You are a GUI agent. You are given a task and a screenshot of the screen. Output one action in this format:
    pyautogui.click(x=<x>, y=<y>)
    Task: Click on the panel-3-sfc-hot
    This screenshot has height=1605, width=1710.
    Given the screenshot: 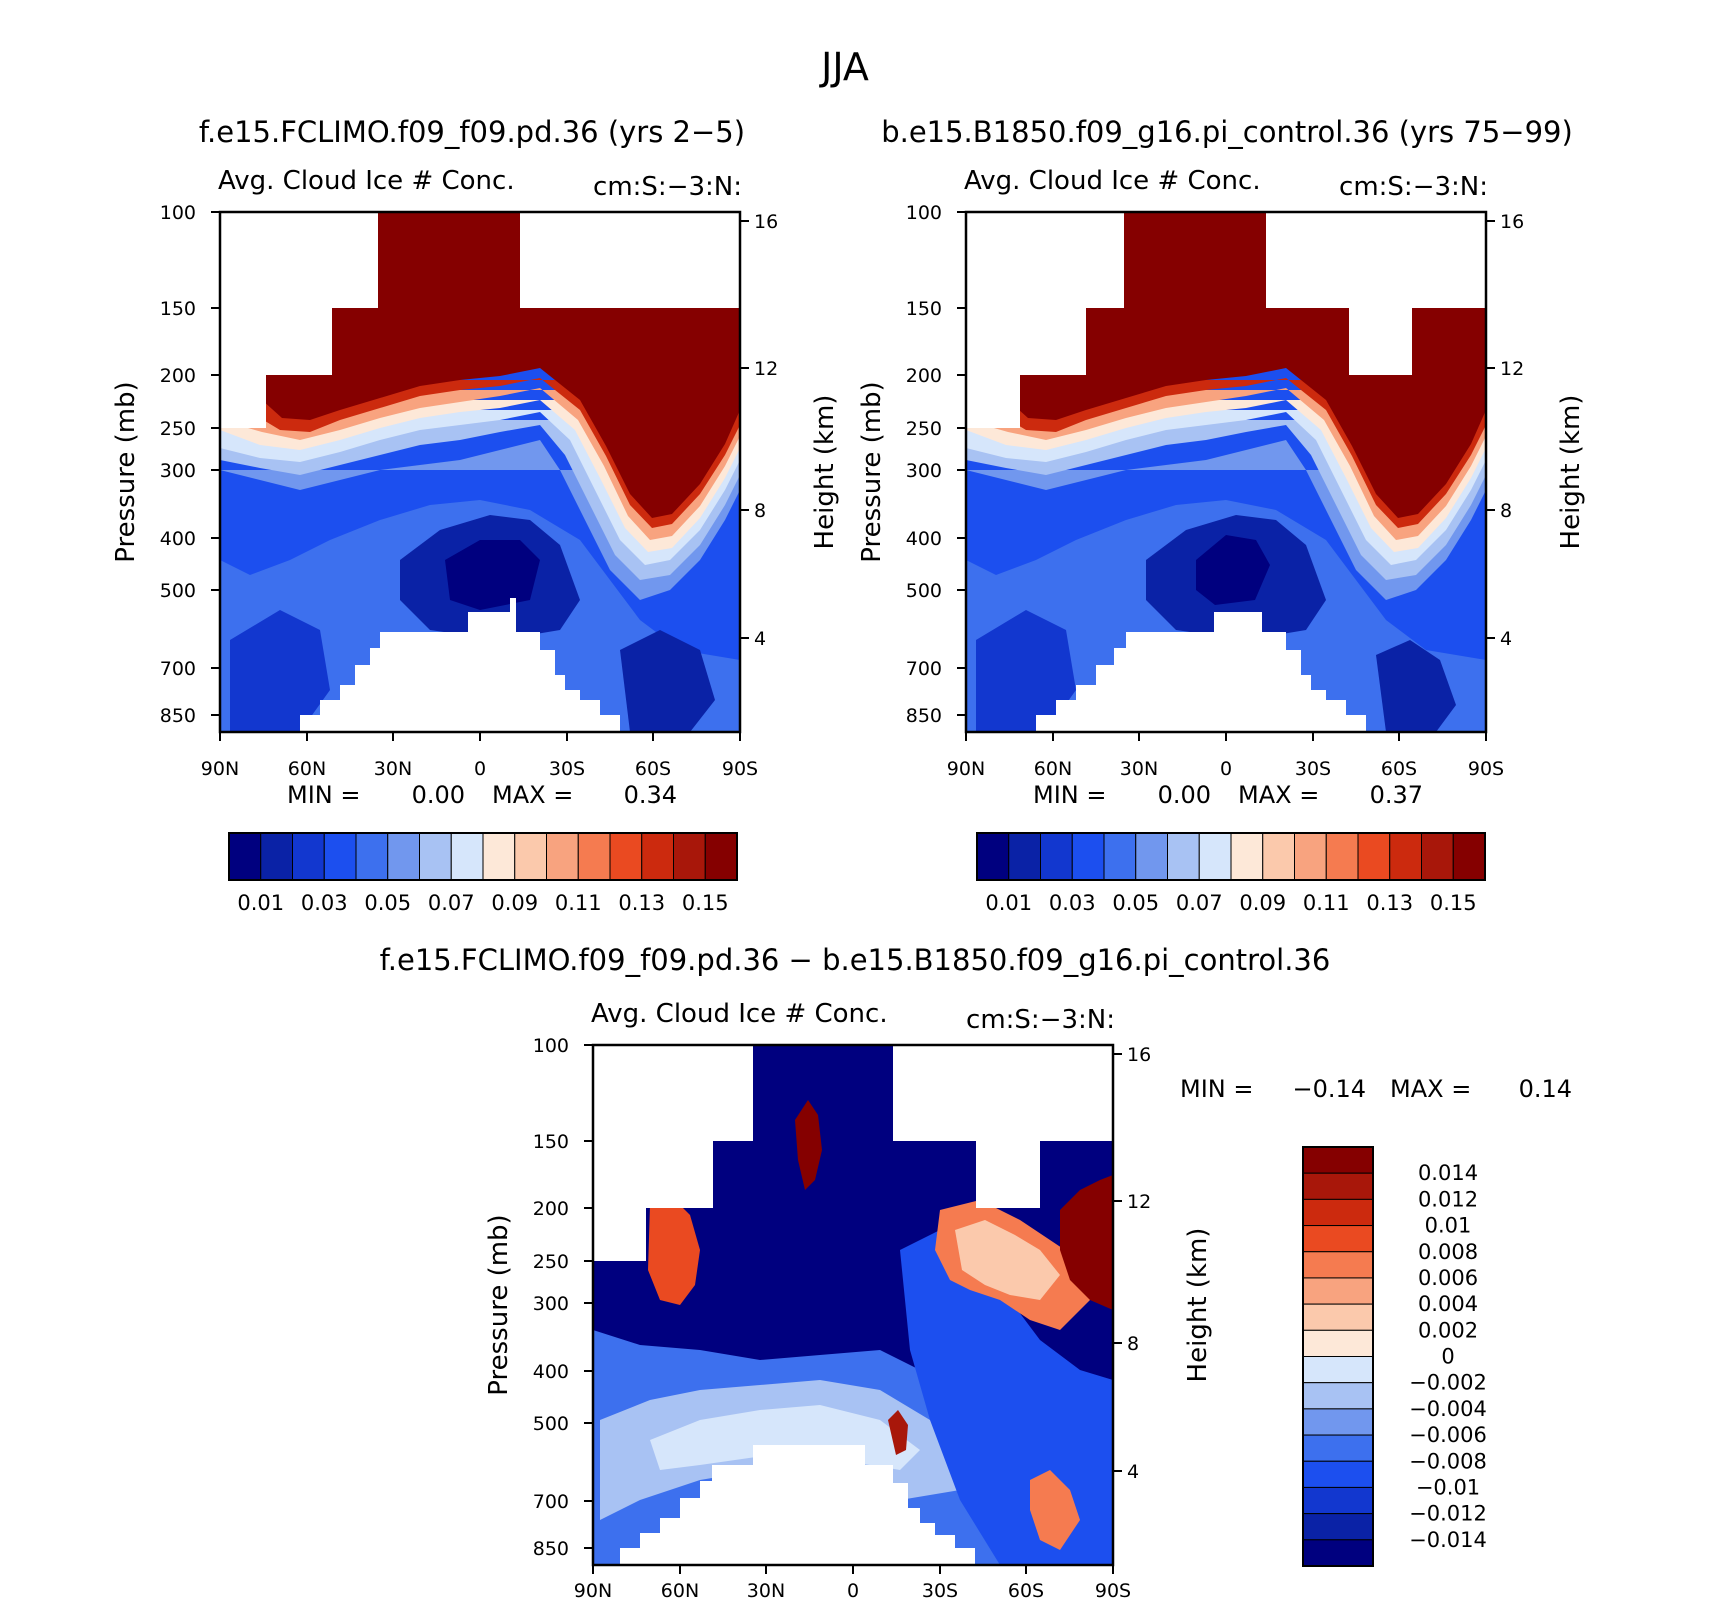 What is the action you would take?
    pyautogui.click(x=898, y=1432)
    